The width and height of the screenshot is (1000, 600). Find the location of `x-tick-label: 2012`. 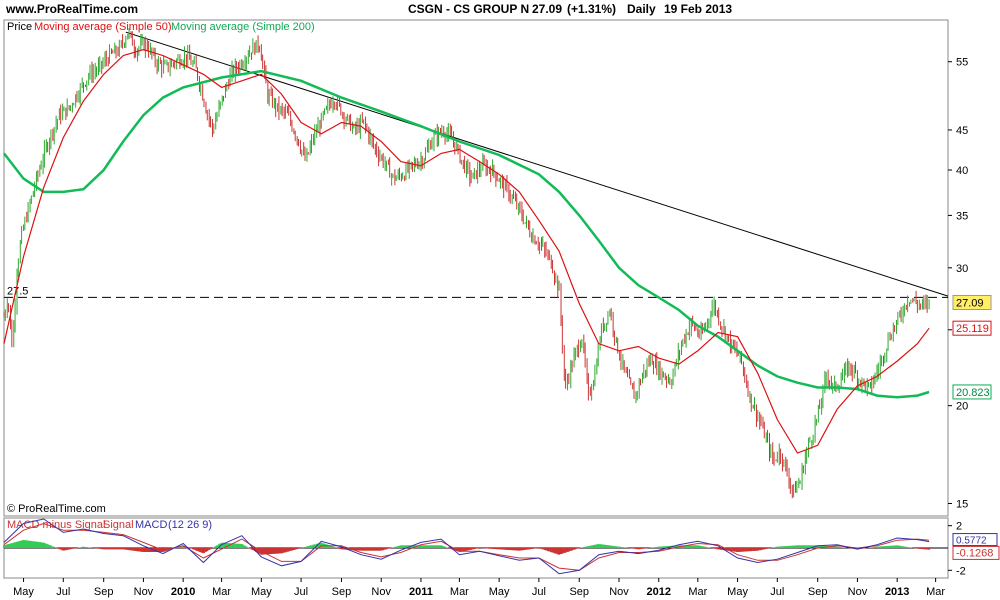

x-tick-label: 2012 is located at coordinates (658, 592).